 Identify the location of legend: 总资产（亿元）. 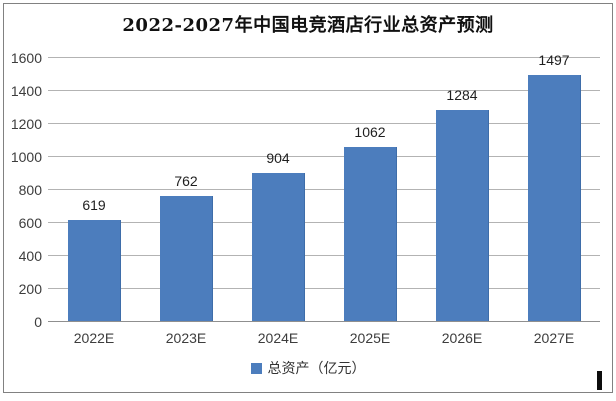
(308, 368).